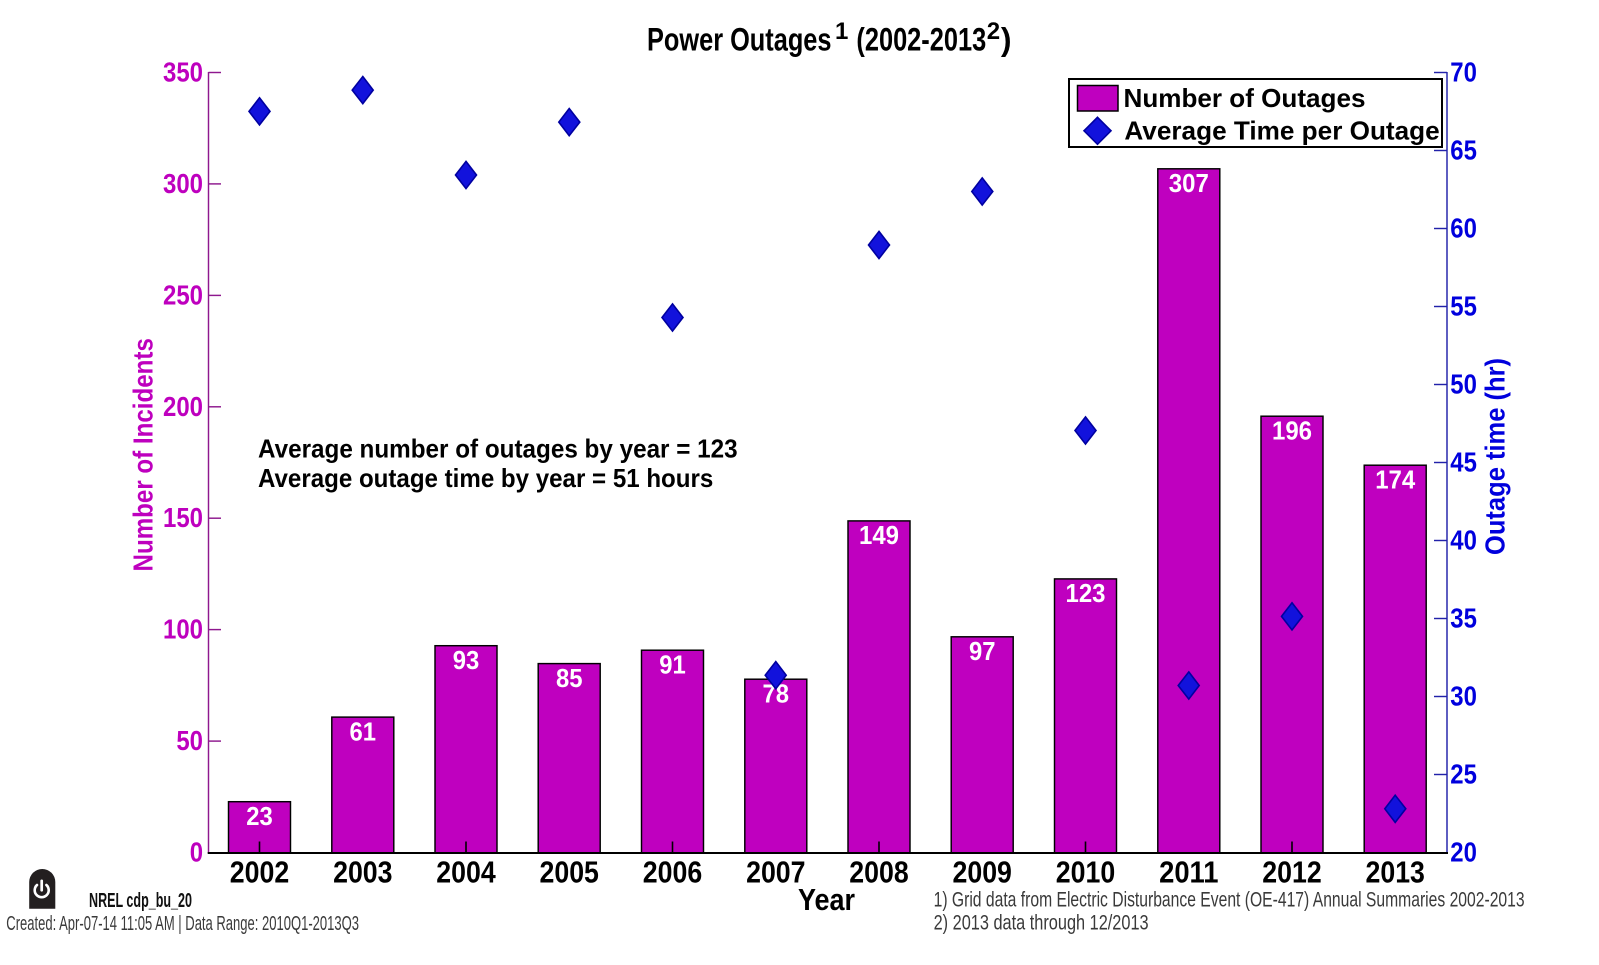  What do you see at coordinates (921, 40) in the screenshot?
I see `svg-text: (2002-2013` at bounding box center [921, 40].